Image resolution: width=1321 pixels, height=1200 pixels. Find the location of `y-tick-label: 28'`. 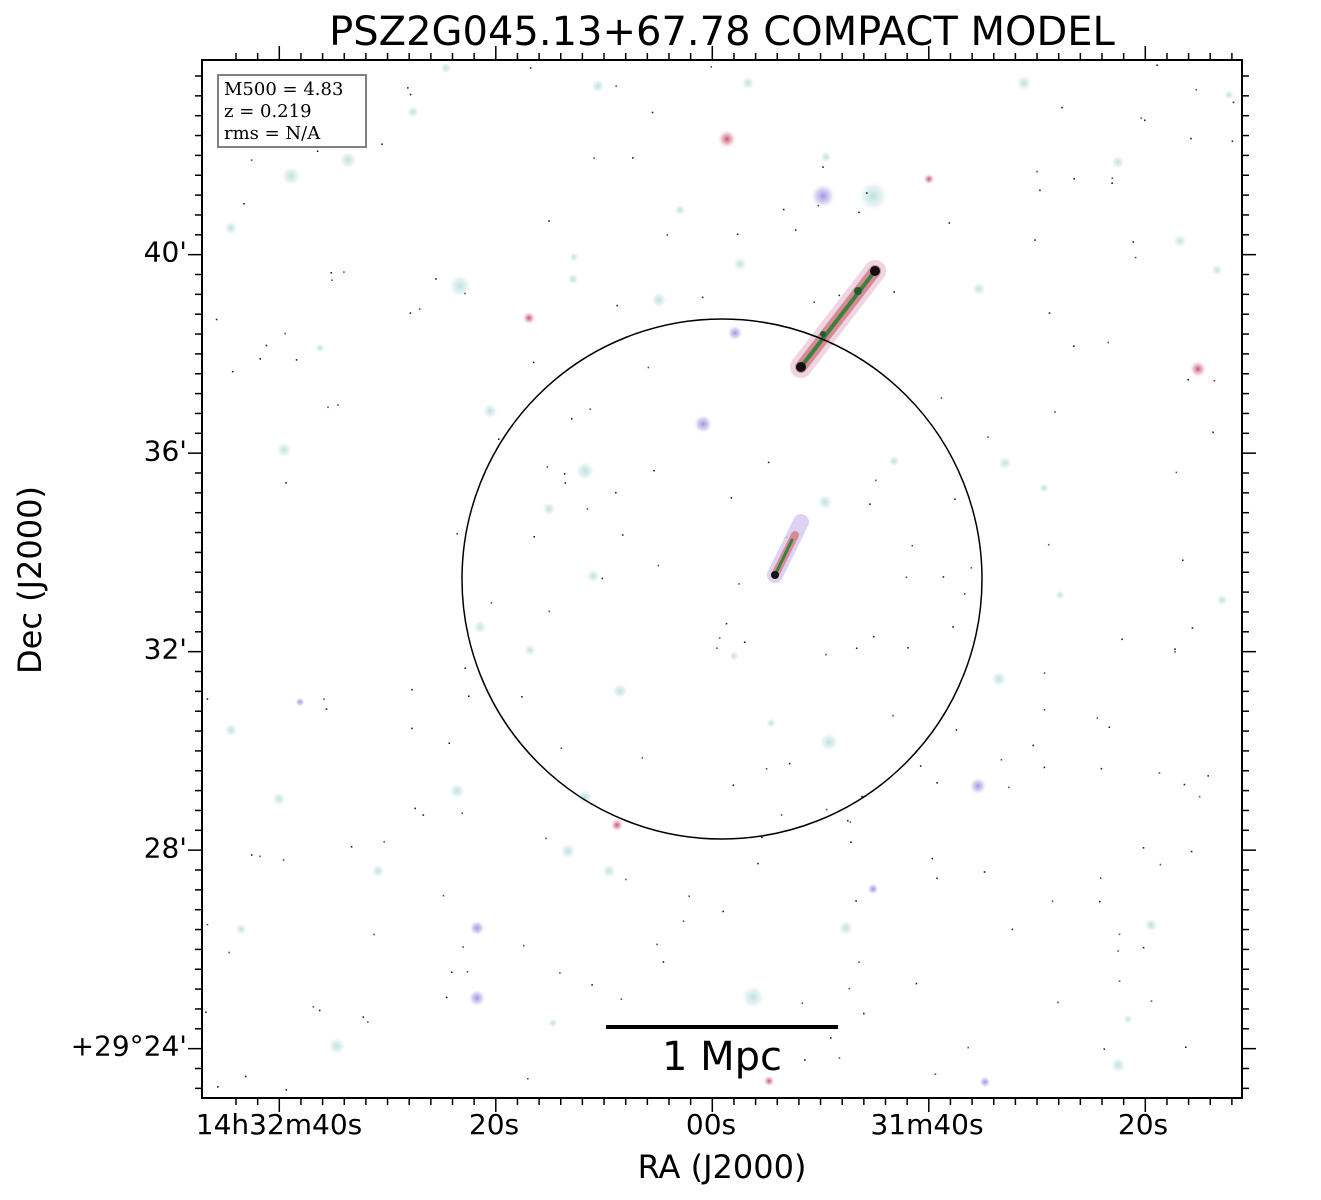

y-tick-label: 28' is located at coordinates (165, 848).